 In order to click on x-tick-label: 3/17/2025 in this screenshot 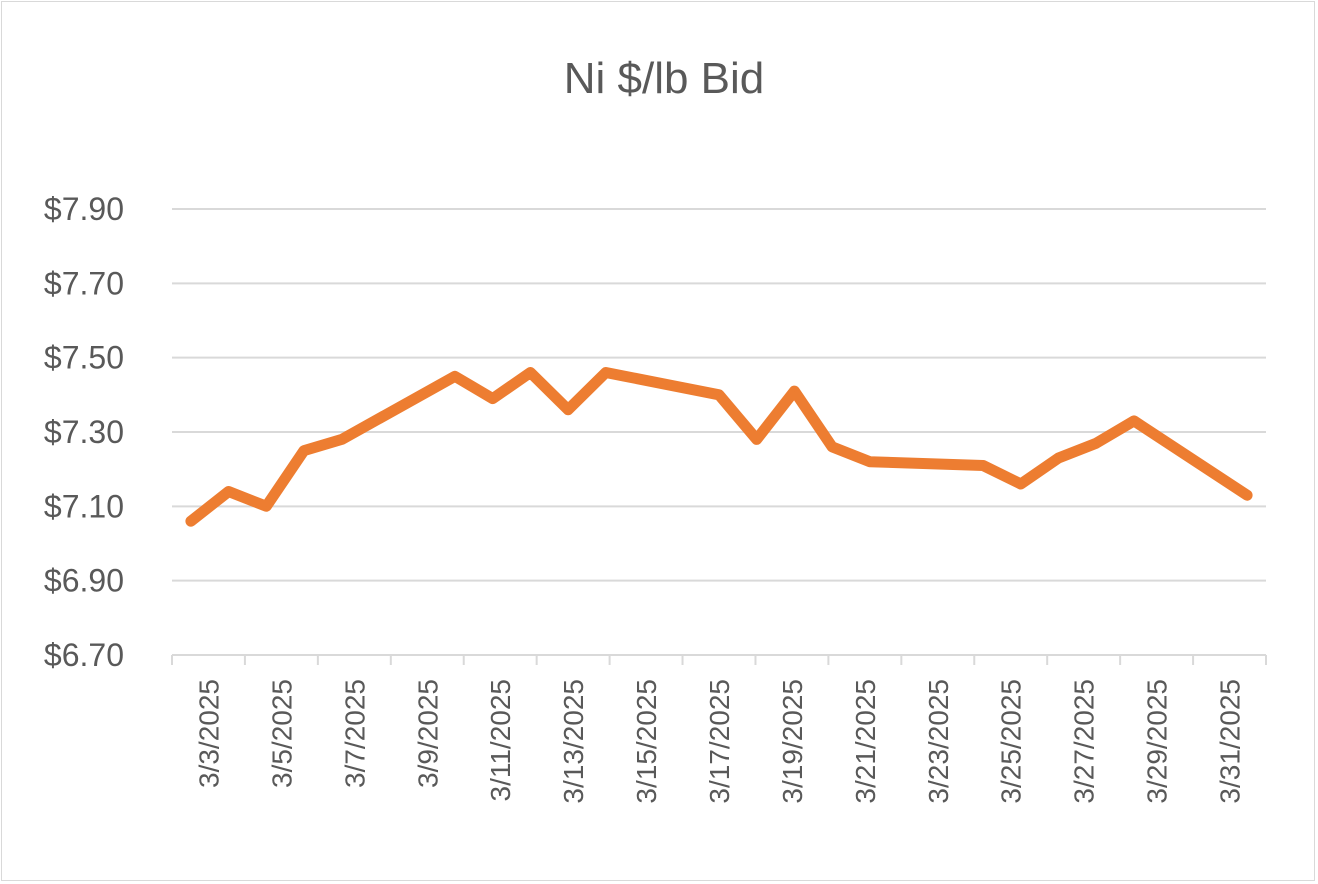, I will do `click(719, 741)`.